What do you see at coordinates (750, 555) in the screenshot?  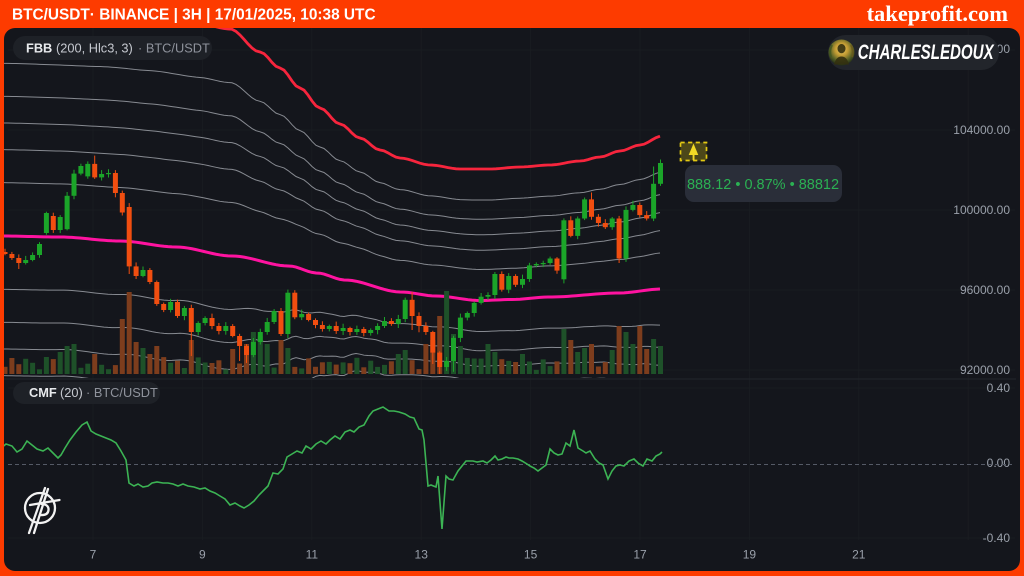 I see `svg-text: 19` at bounding box center [750, 555].